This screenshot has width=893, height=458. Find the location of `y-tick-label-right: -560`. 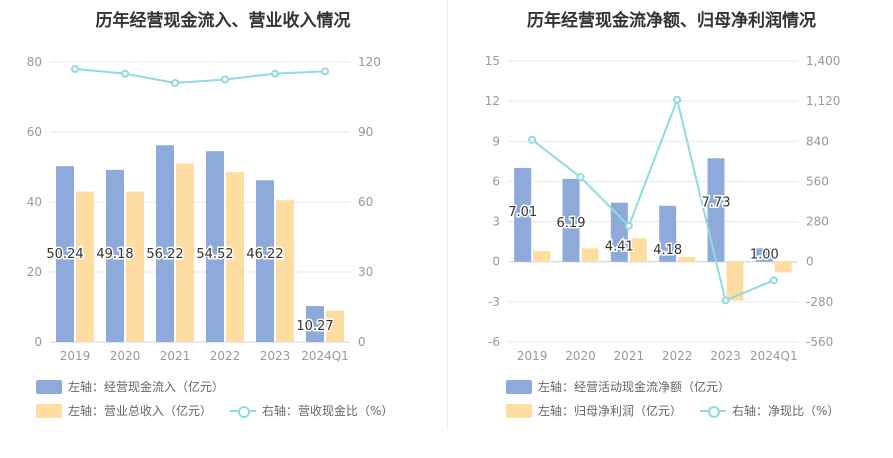

y-tick-label-right: -560 is located at coordinates (819, 342).